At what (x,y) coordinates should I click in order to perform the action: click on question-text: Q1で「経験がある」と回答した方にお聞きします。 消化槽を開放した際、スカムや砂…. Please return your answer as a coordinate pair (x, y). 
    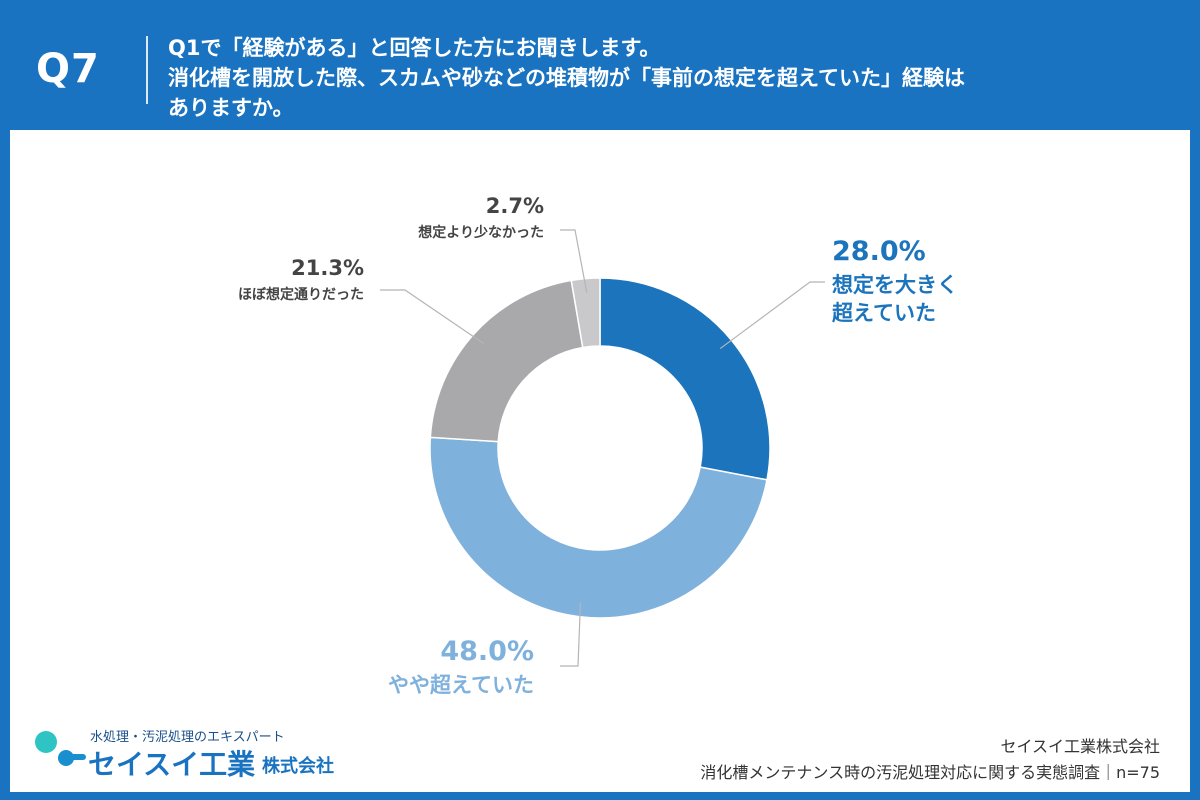
    Looking at the image, I should click on (668, 78).